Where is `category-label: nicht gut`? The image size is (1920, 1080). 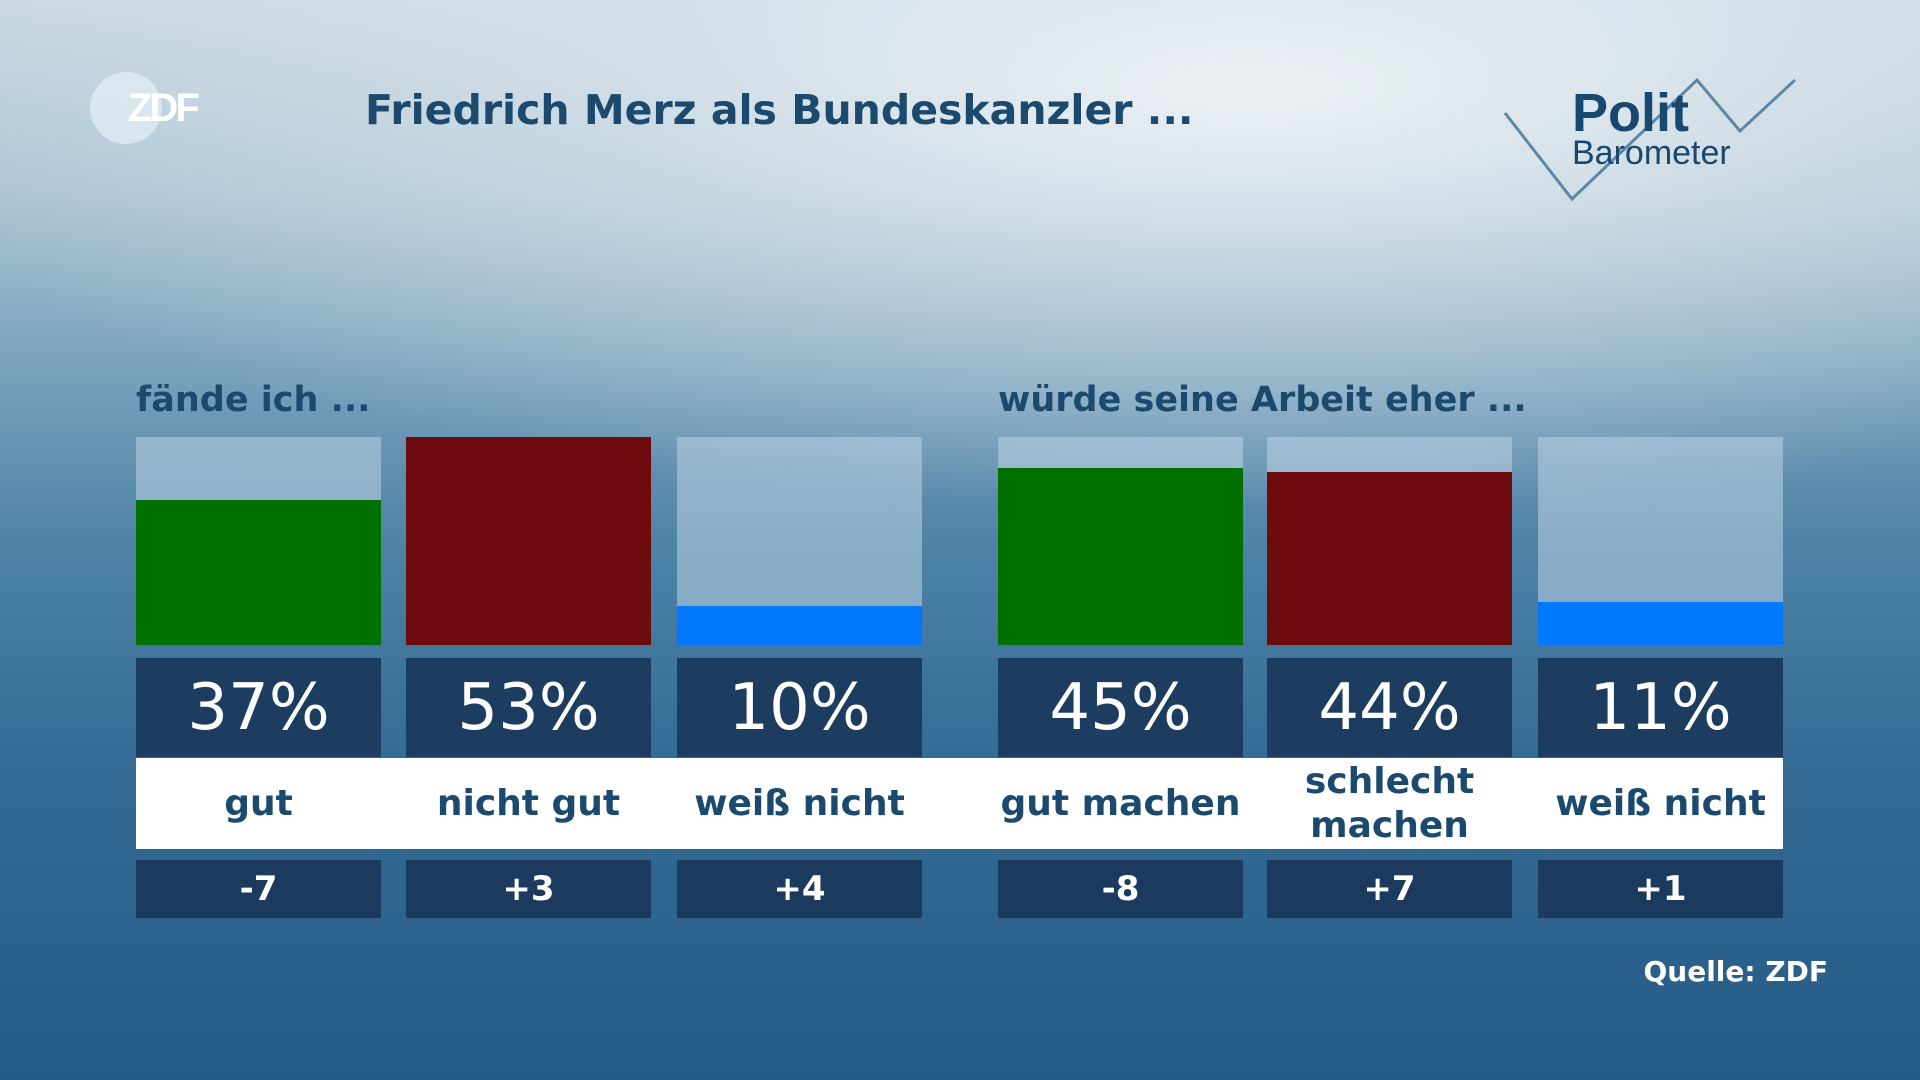 category-label: nicht gut is located at coordinates (528, 803).